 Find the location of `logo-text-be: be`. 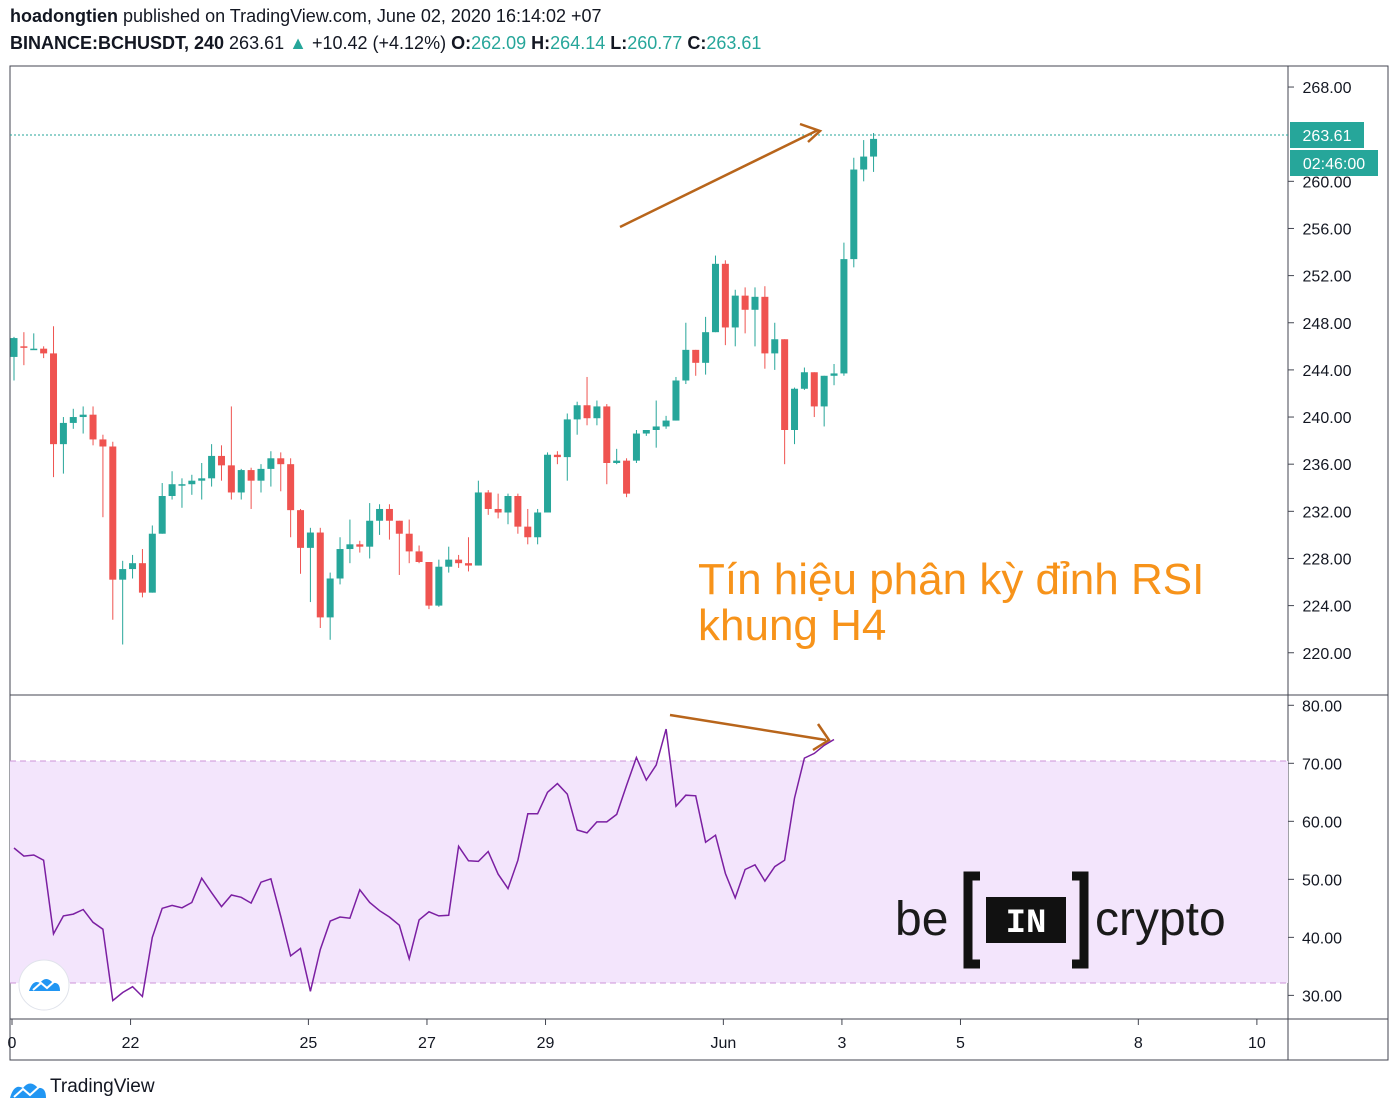

logo-text-be: be is located at coordinates (921, 919).